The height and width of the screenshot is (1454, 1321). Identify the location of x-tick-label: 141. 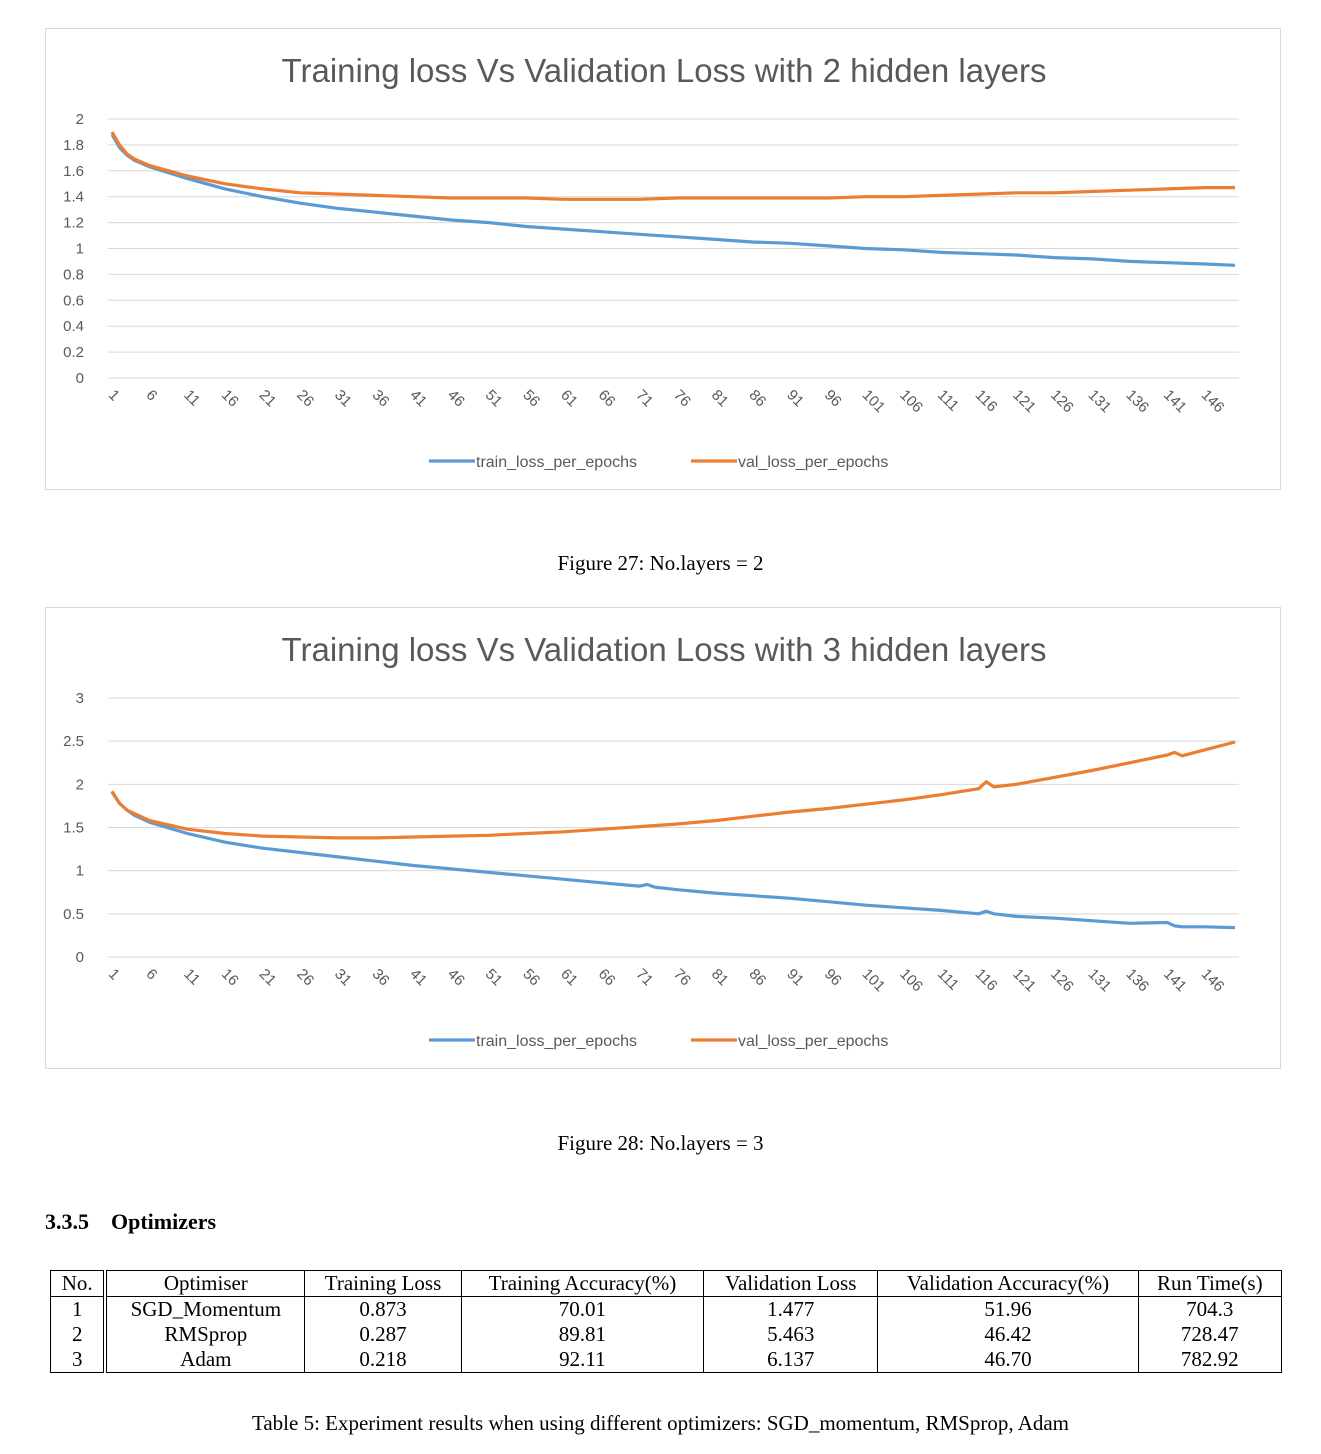
(1175, 402).